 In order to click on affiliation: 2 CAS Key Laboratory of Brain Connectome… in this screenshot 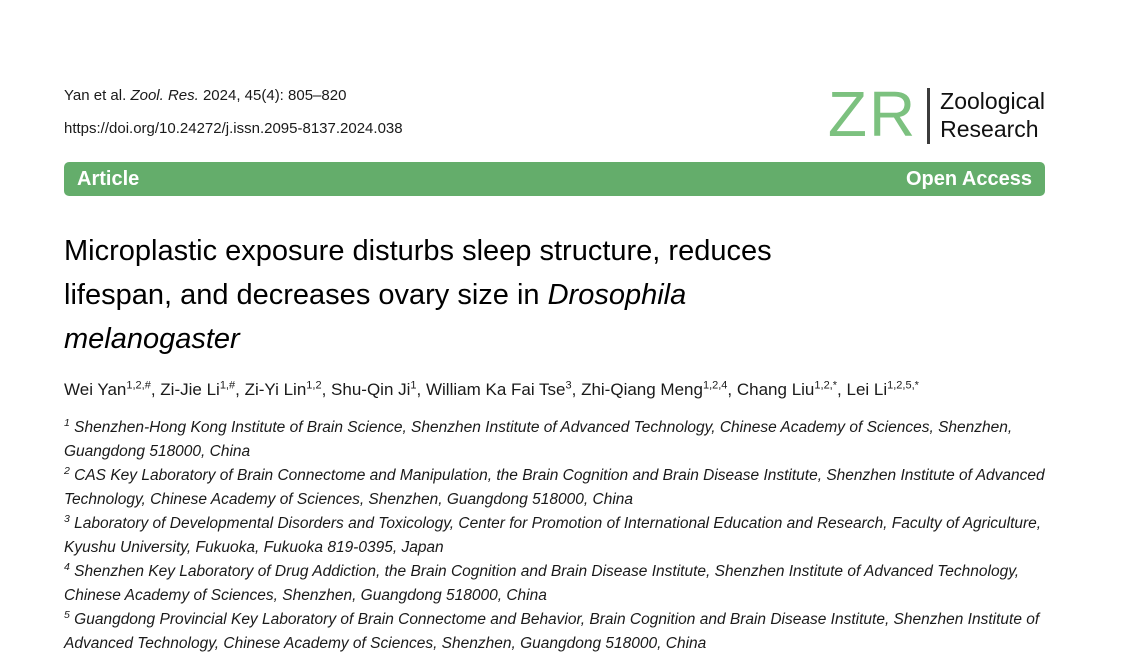, I will do `click(554, 486)`.